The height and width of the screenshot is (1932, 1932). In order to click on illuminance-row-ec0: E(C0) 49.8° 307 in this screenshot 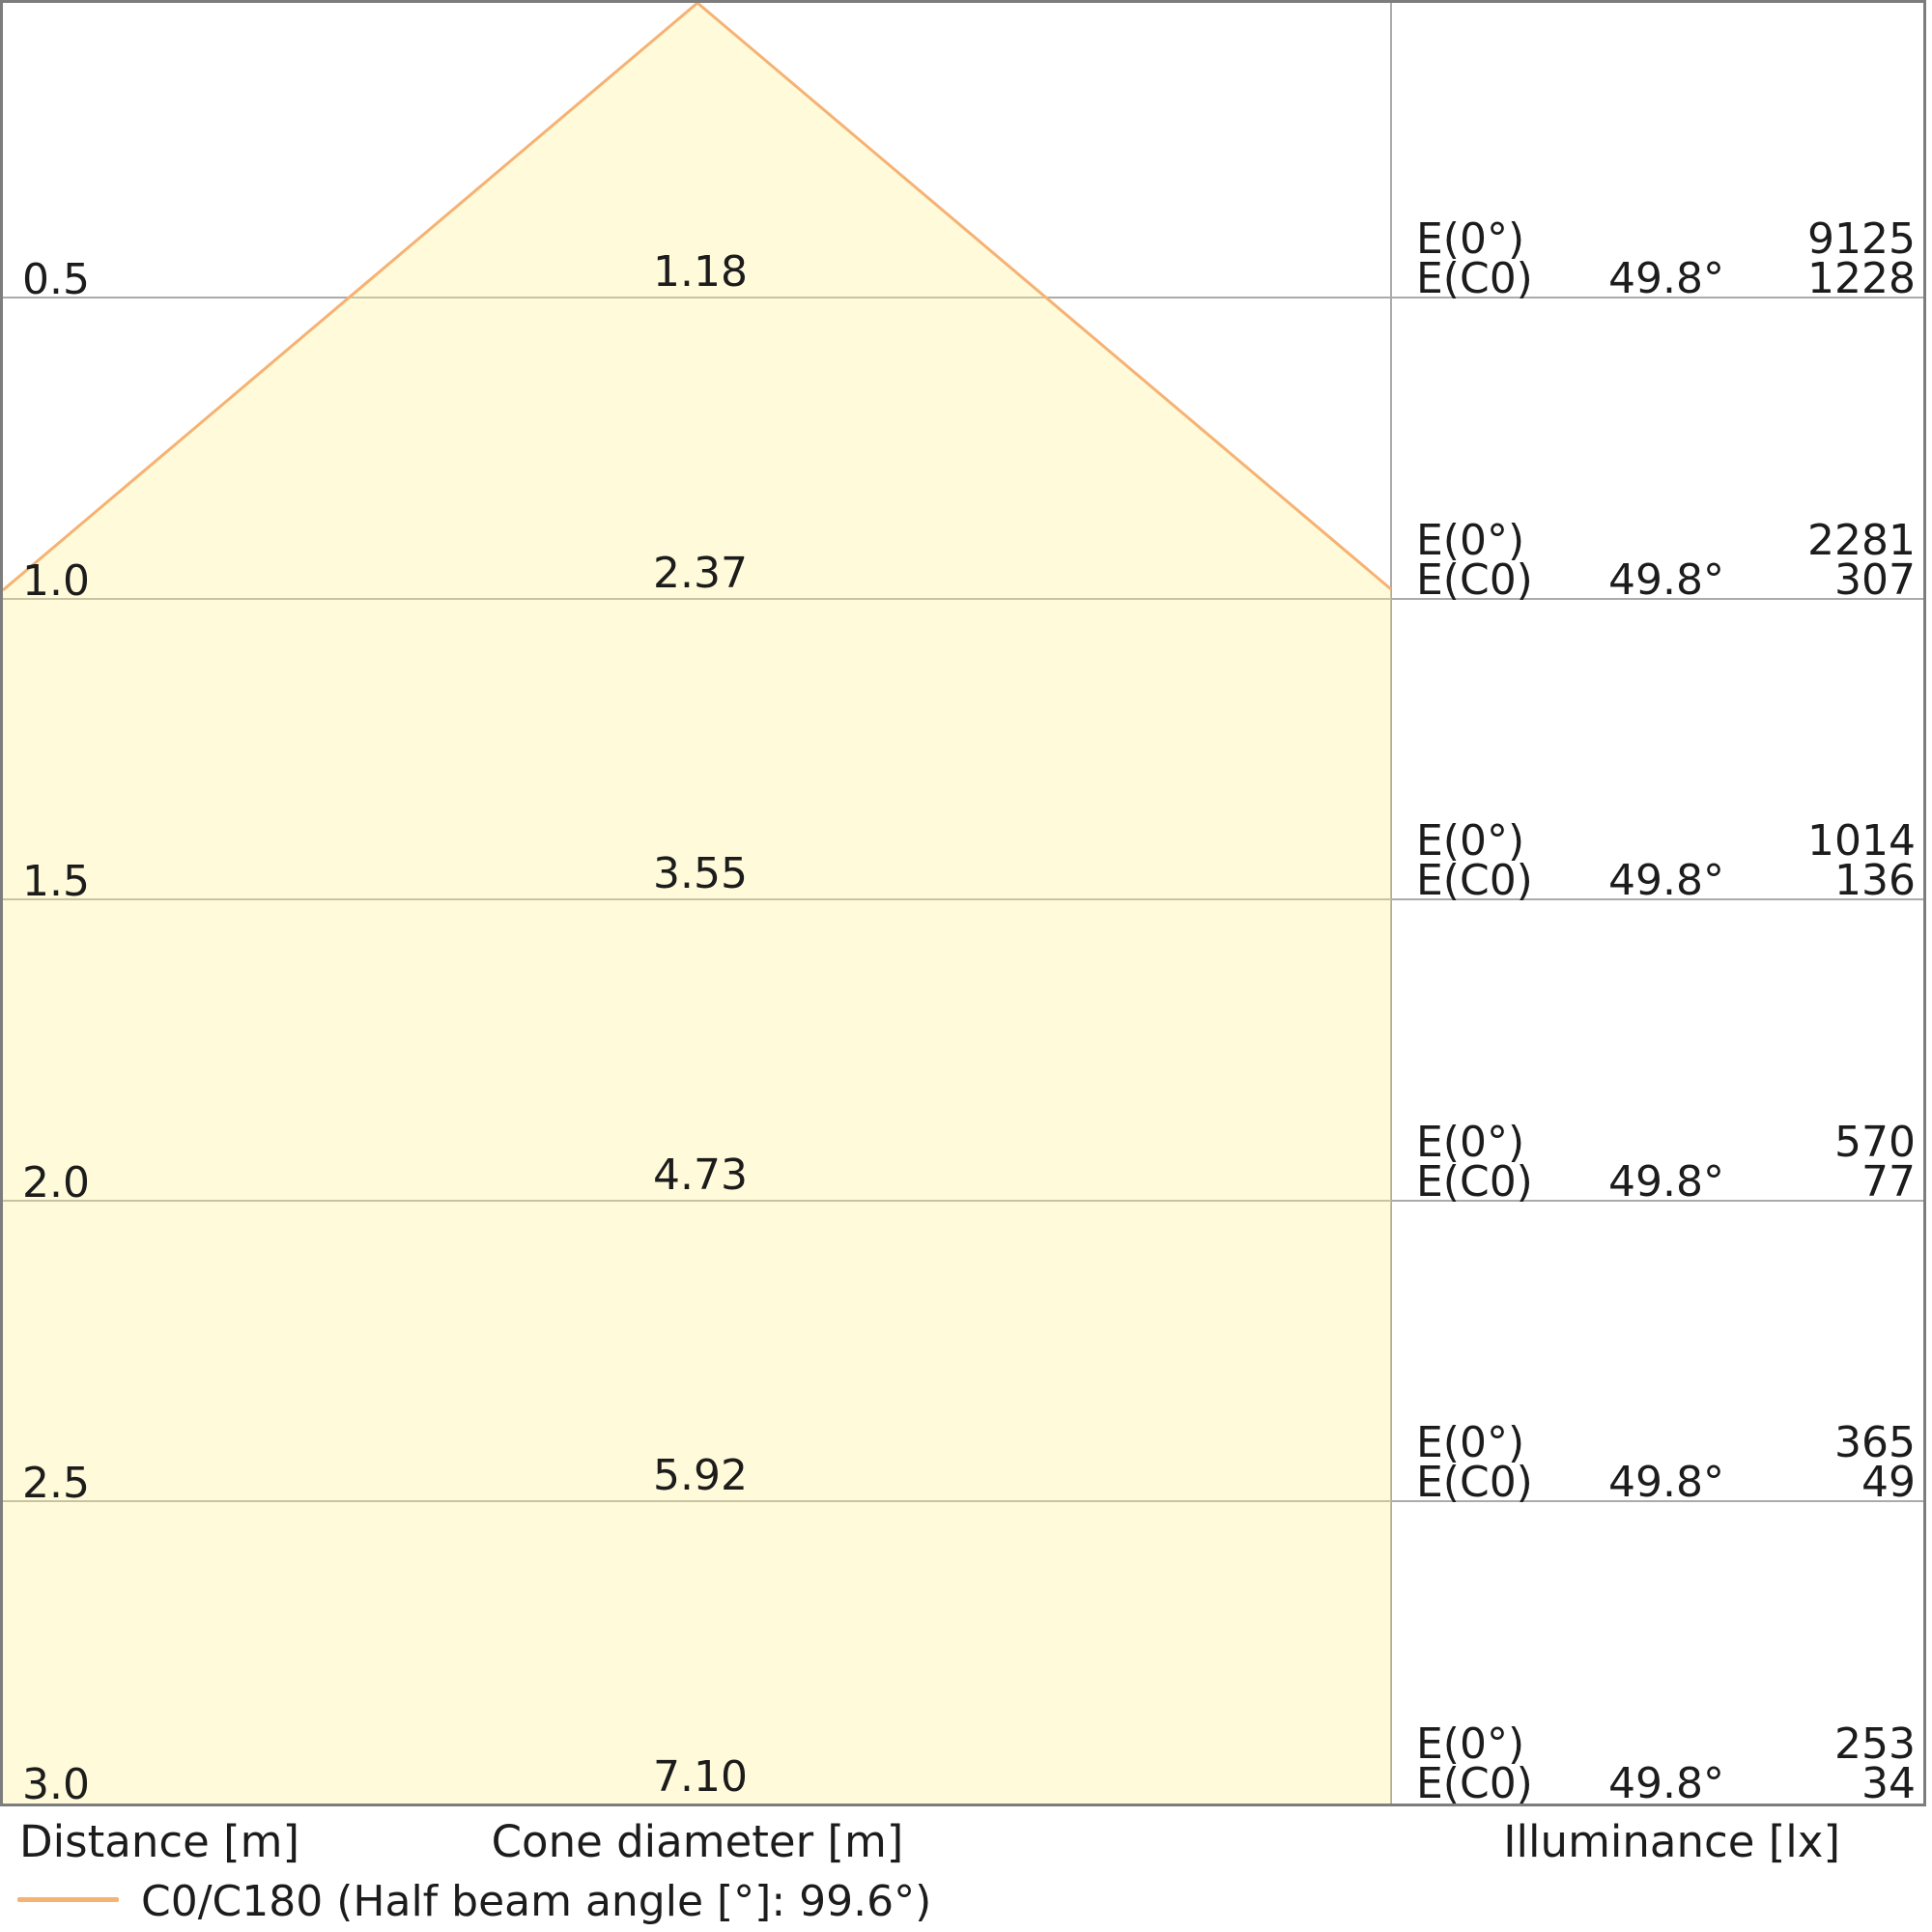, I will do `click(1664, 580)`.